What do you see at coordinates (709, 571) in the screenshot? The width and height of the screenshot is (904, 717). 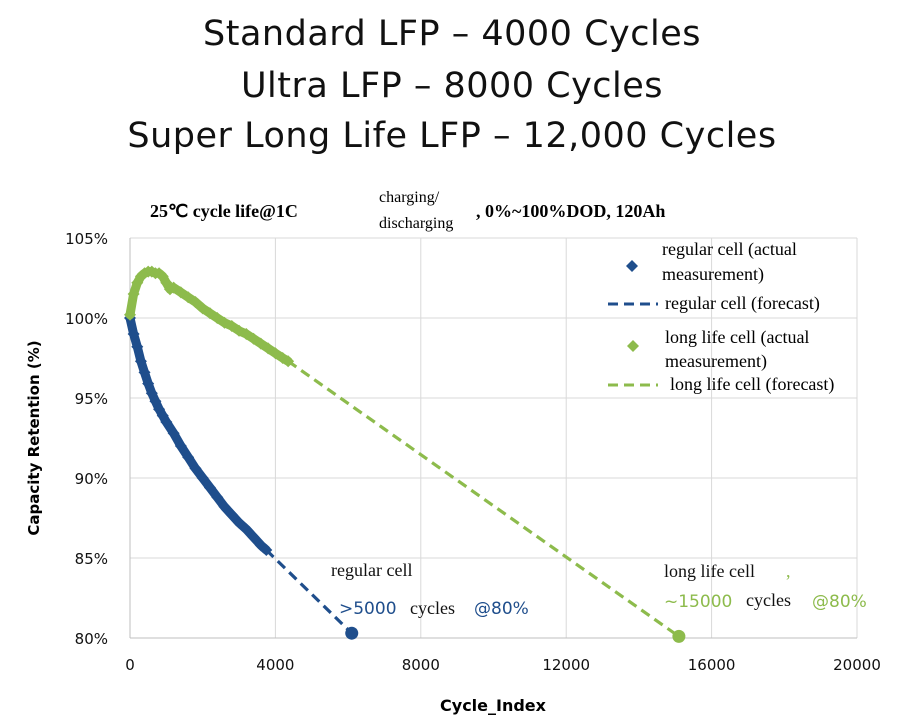 I see `annotation-longlife-title: long life cell` at bounding box center [709, 571].